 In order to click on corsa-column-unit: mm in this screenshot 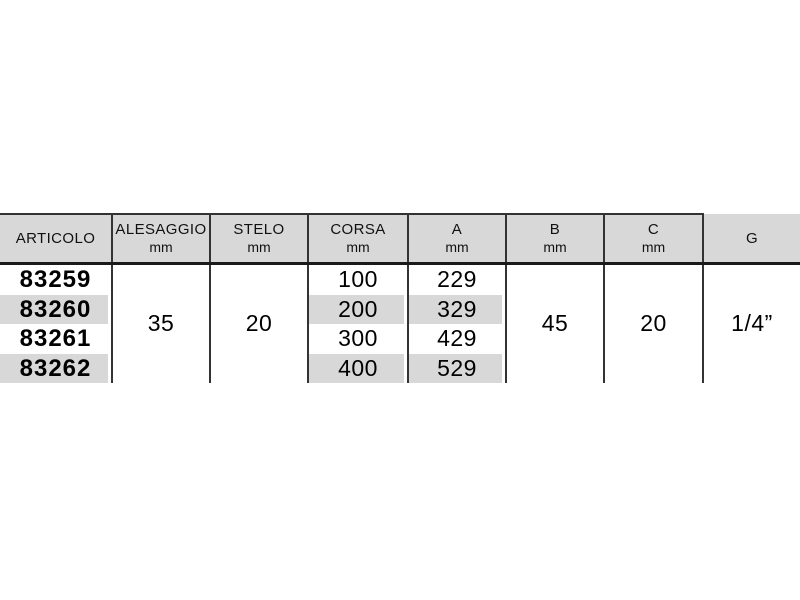, I will do `click(358, 247)`.